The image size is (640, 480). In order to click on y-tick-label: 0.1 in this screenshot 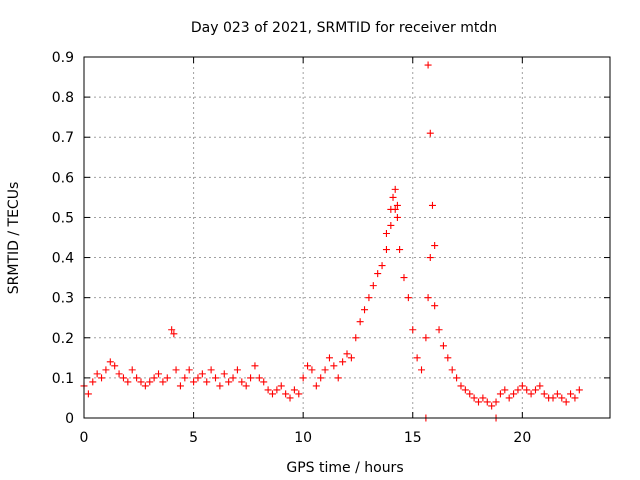, I will do `click(63, 379)`.